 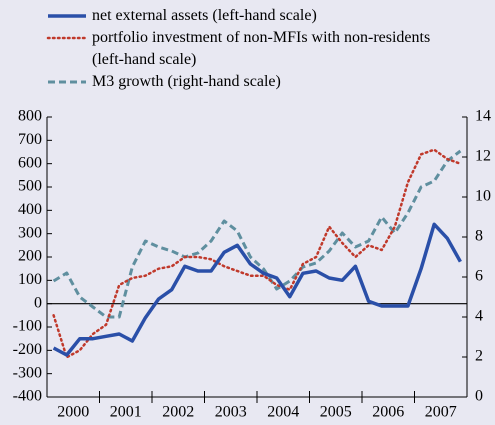 What do you see at coordinates (30, 139) in the screenshot?
I see `y-tick-label: 700` at bounding box center [30, 139].